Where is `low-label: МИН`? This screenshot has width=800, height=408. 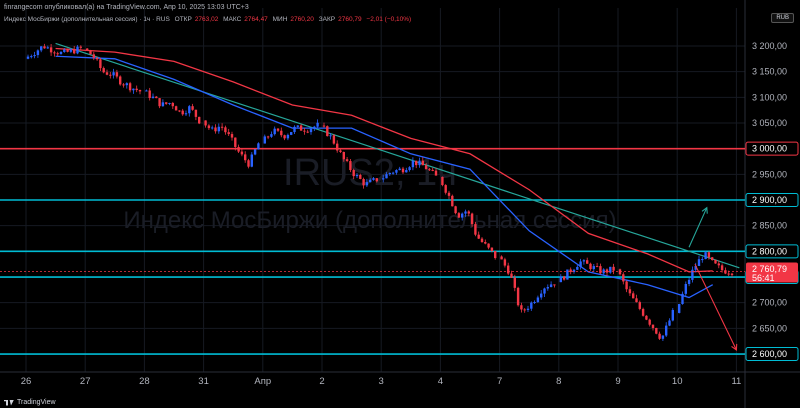 low-label: МИН is located at coordinates (280, 19).